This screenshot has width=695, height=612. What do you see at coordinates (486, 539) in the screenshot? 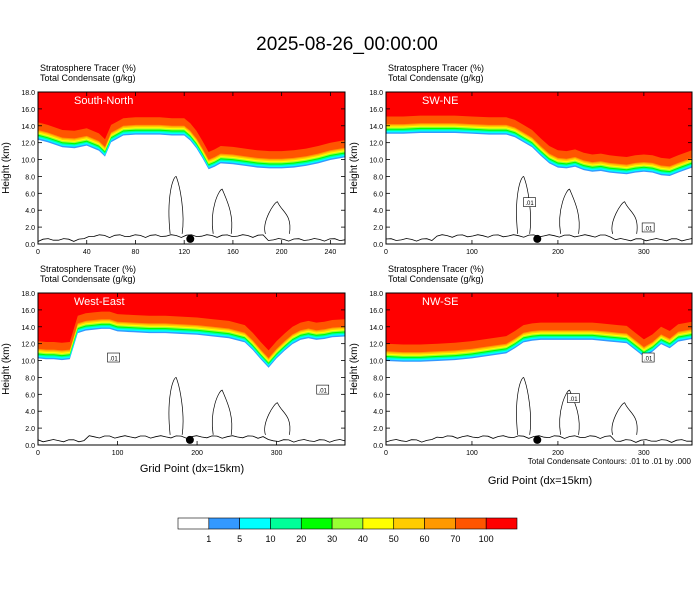
I see `colorbar-label: 100` at bounding box center [486, 539].